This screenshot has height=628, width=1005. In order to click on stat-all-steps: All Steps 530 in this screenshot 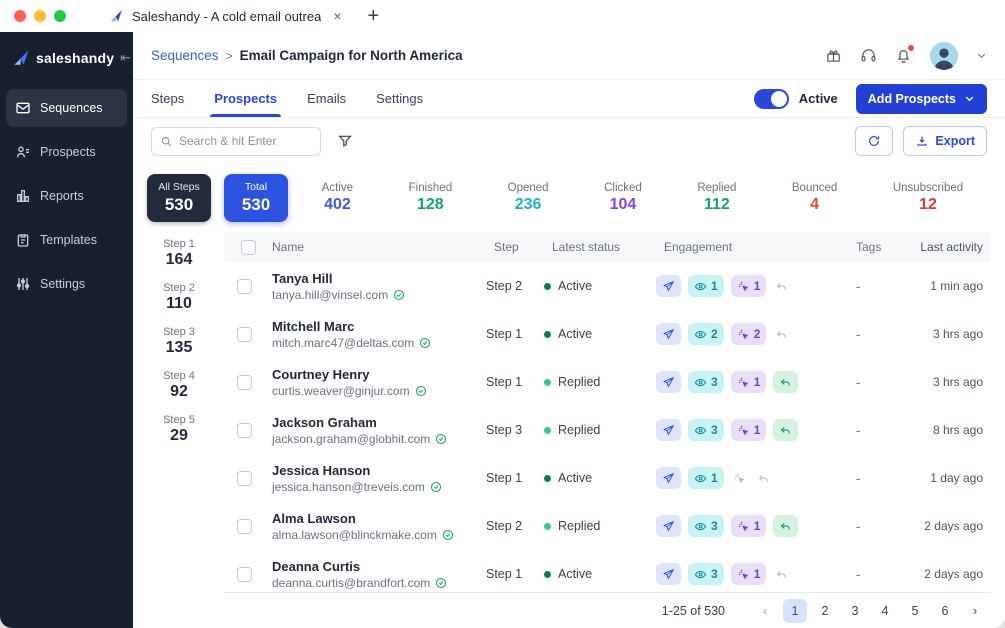, I will do `click(179, 198)`.